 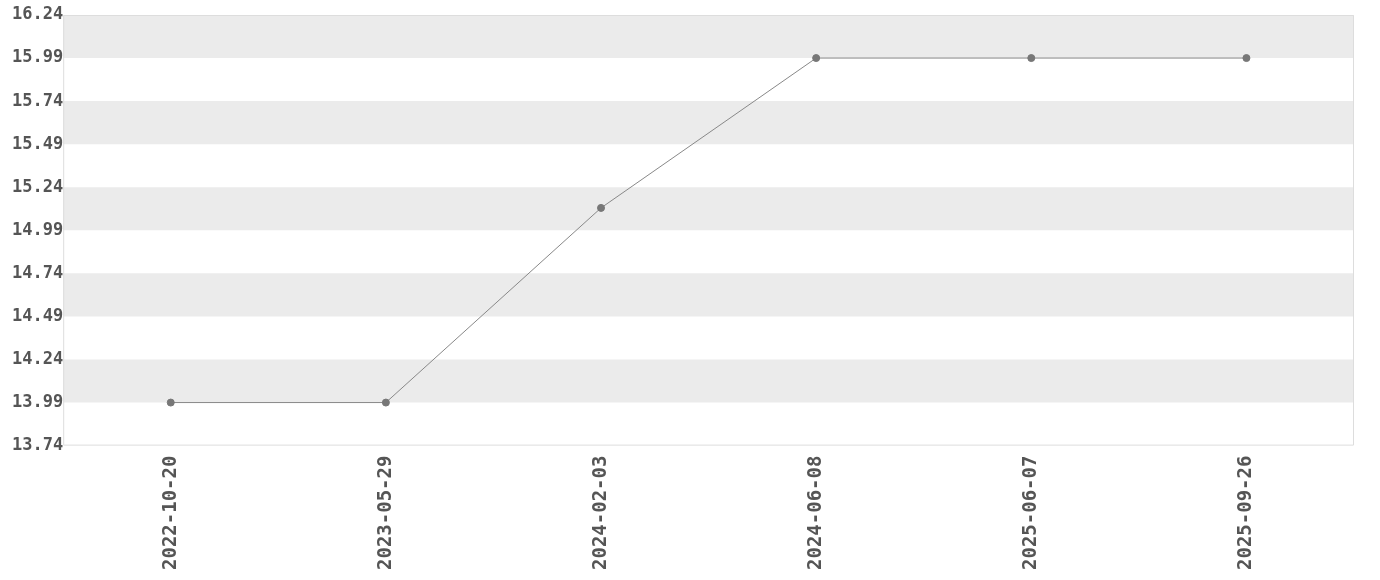 I want to click on y-tick-label: 14.49, so click(x=37, y=314).